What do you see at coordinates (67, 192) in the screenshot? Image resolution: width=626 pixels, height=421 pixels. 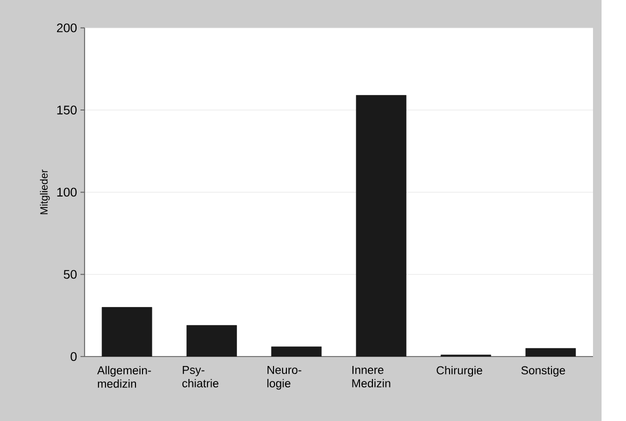 I see `y-tick-label: 100` at bounding box center [67, 192].